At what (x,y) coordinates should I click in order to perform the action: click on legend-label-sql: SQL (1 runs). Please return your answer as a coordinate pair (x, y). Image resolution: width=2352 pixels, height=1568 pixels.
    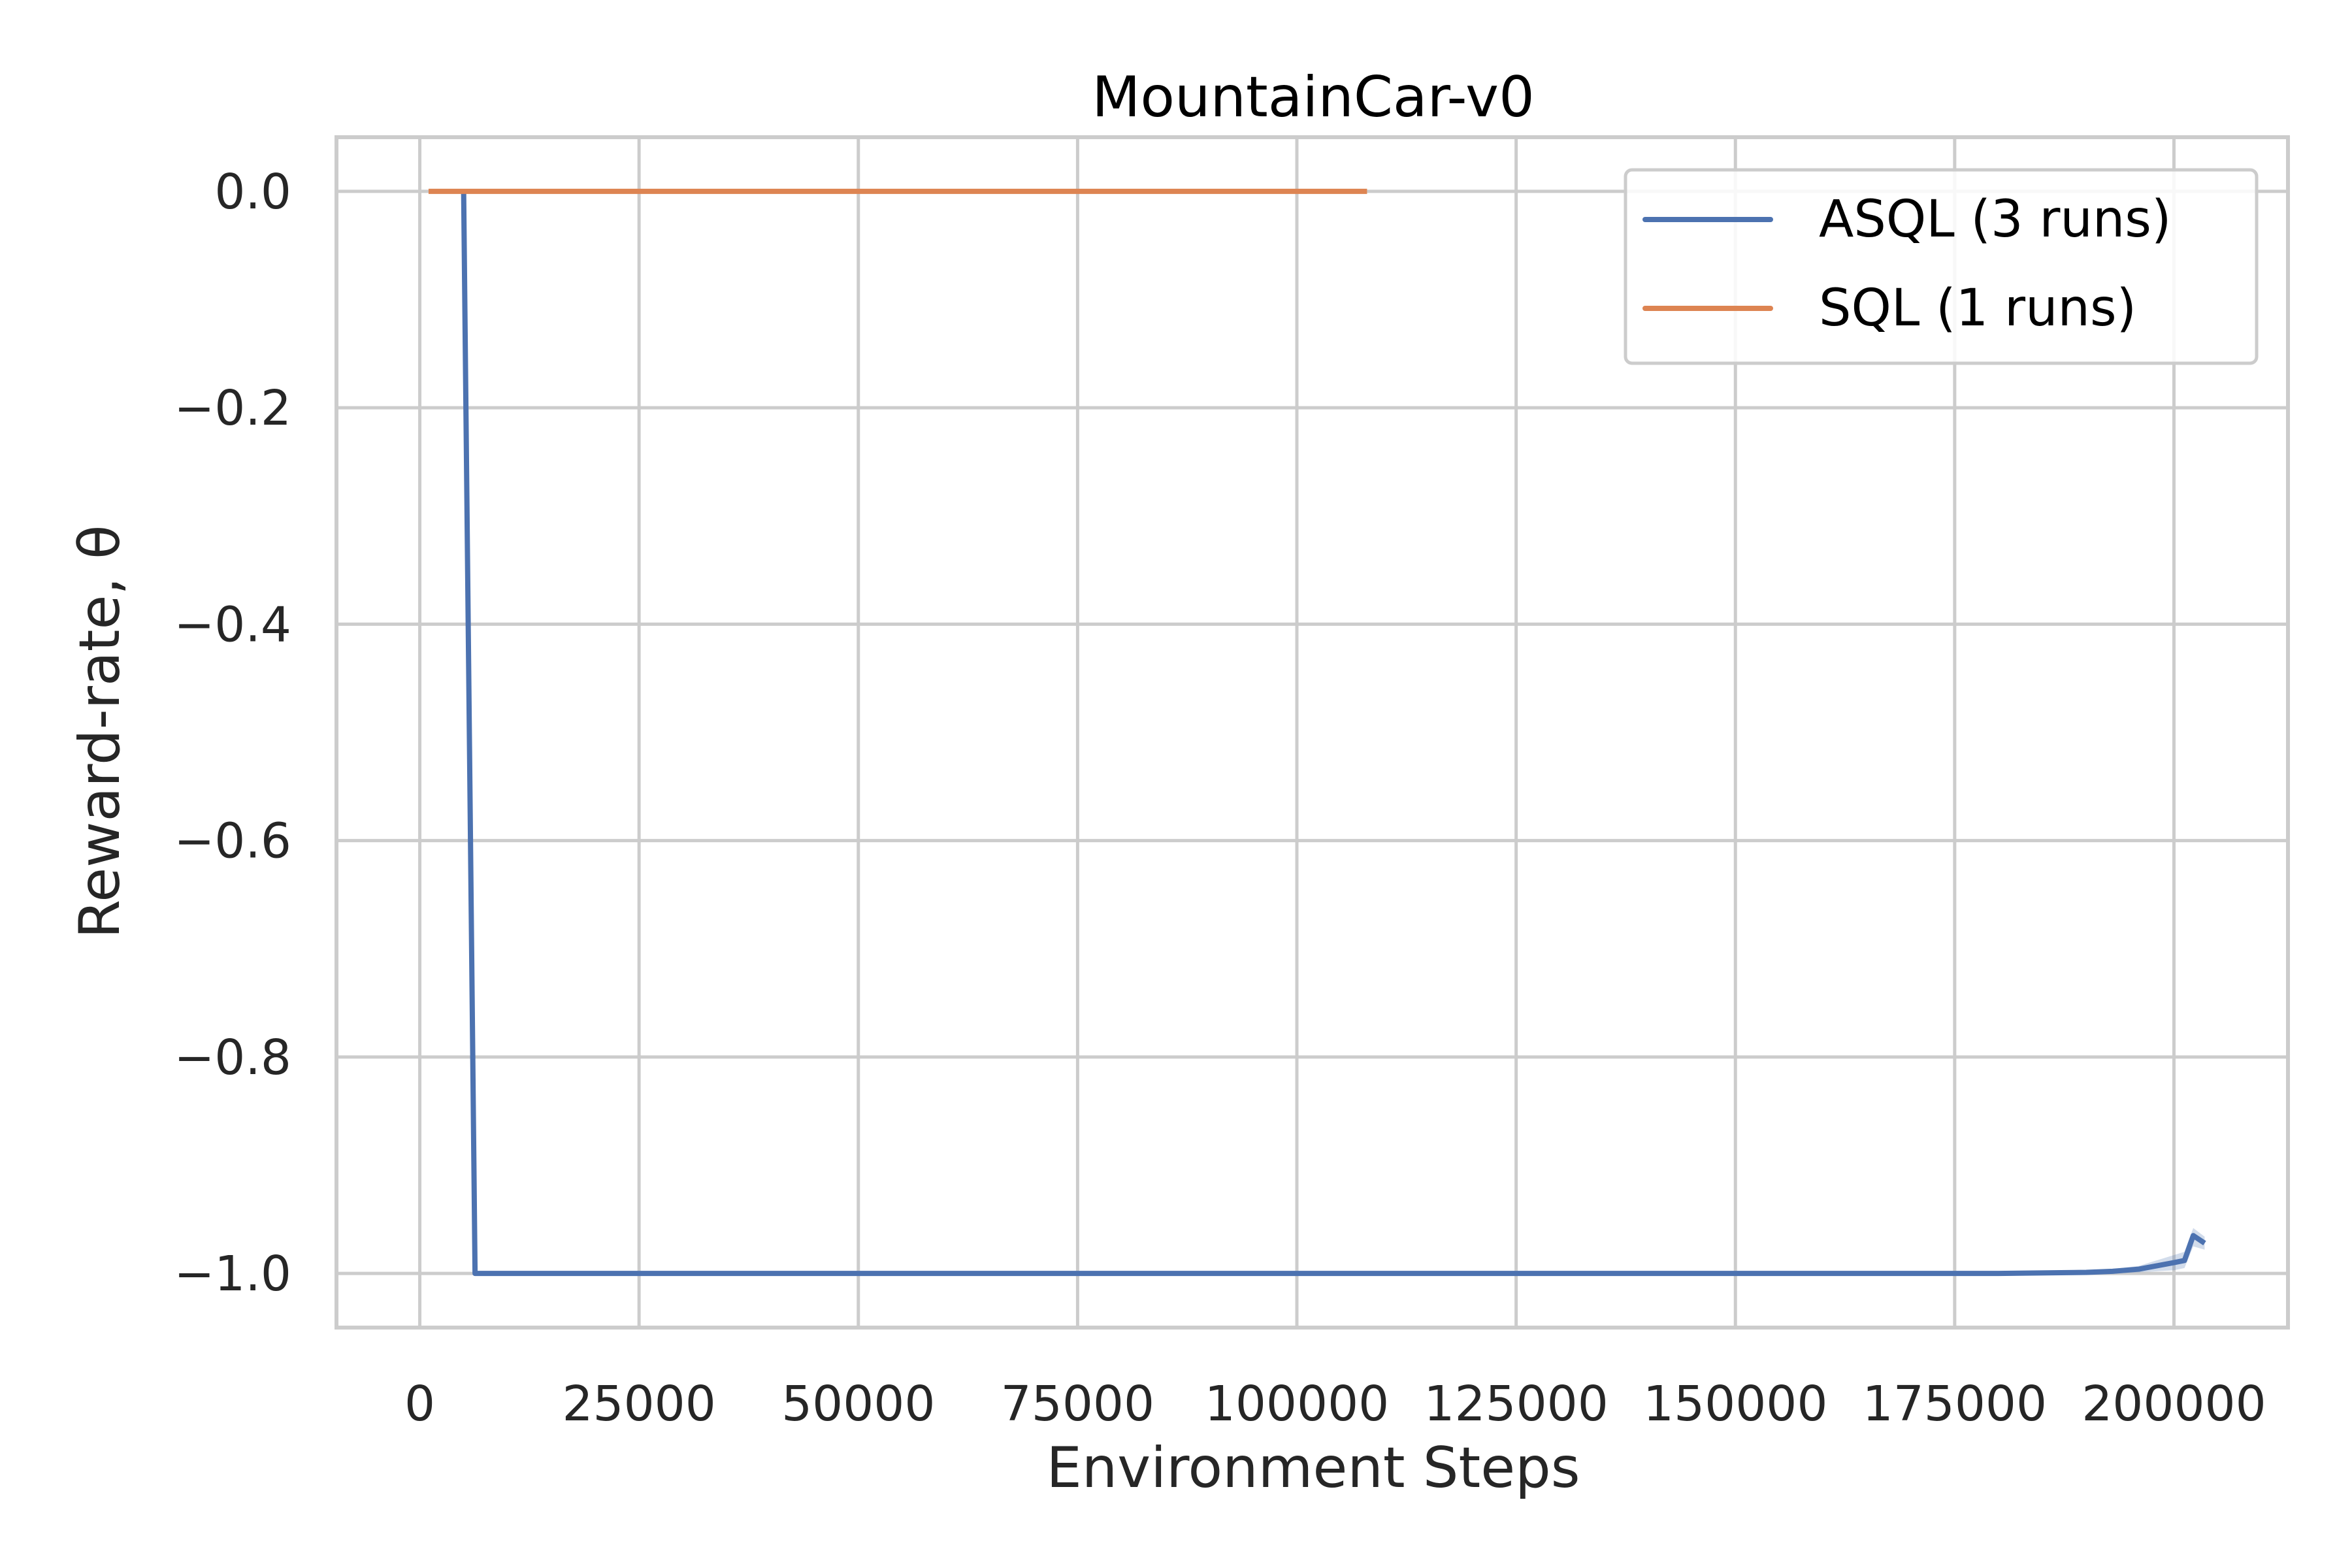
    Looking at the image, I should click on (1977, 308).